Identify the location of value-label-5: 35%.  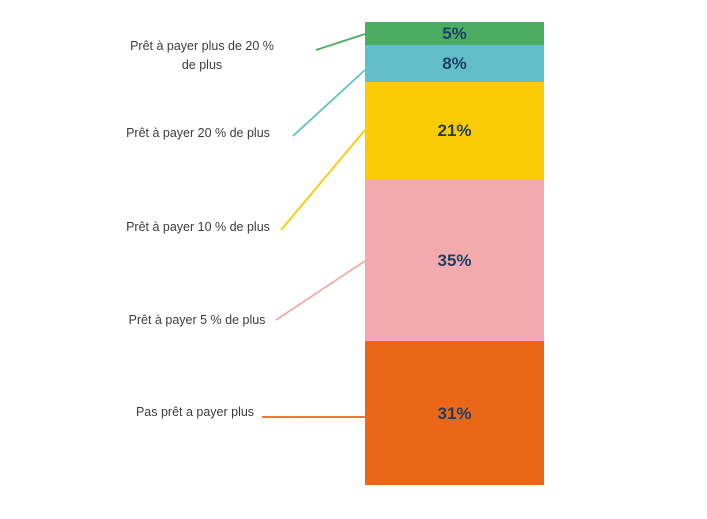
(454, 260).